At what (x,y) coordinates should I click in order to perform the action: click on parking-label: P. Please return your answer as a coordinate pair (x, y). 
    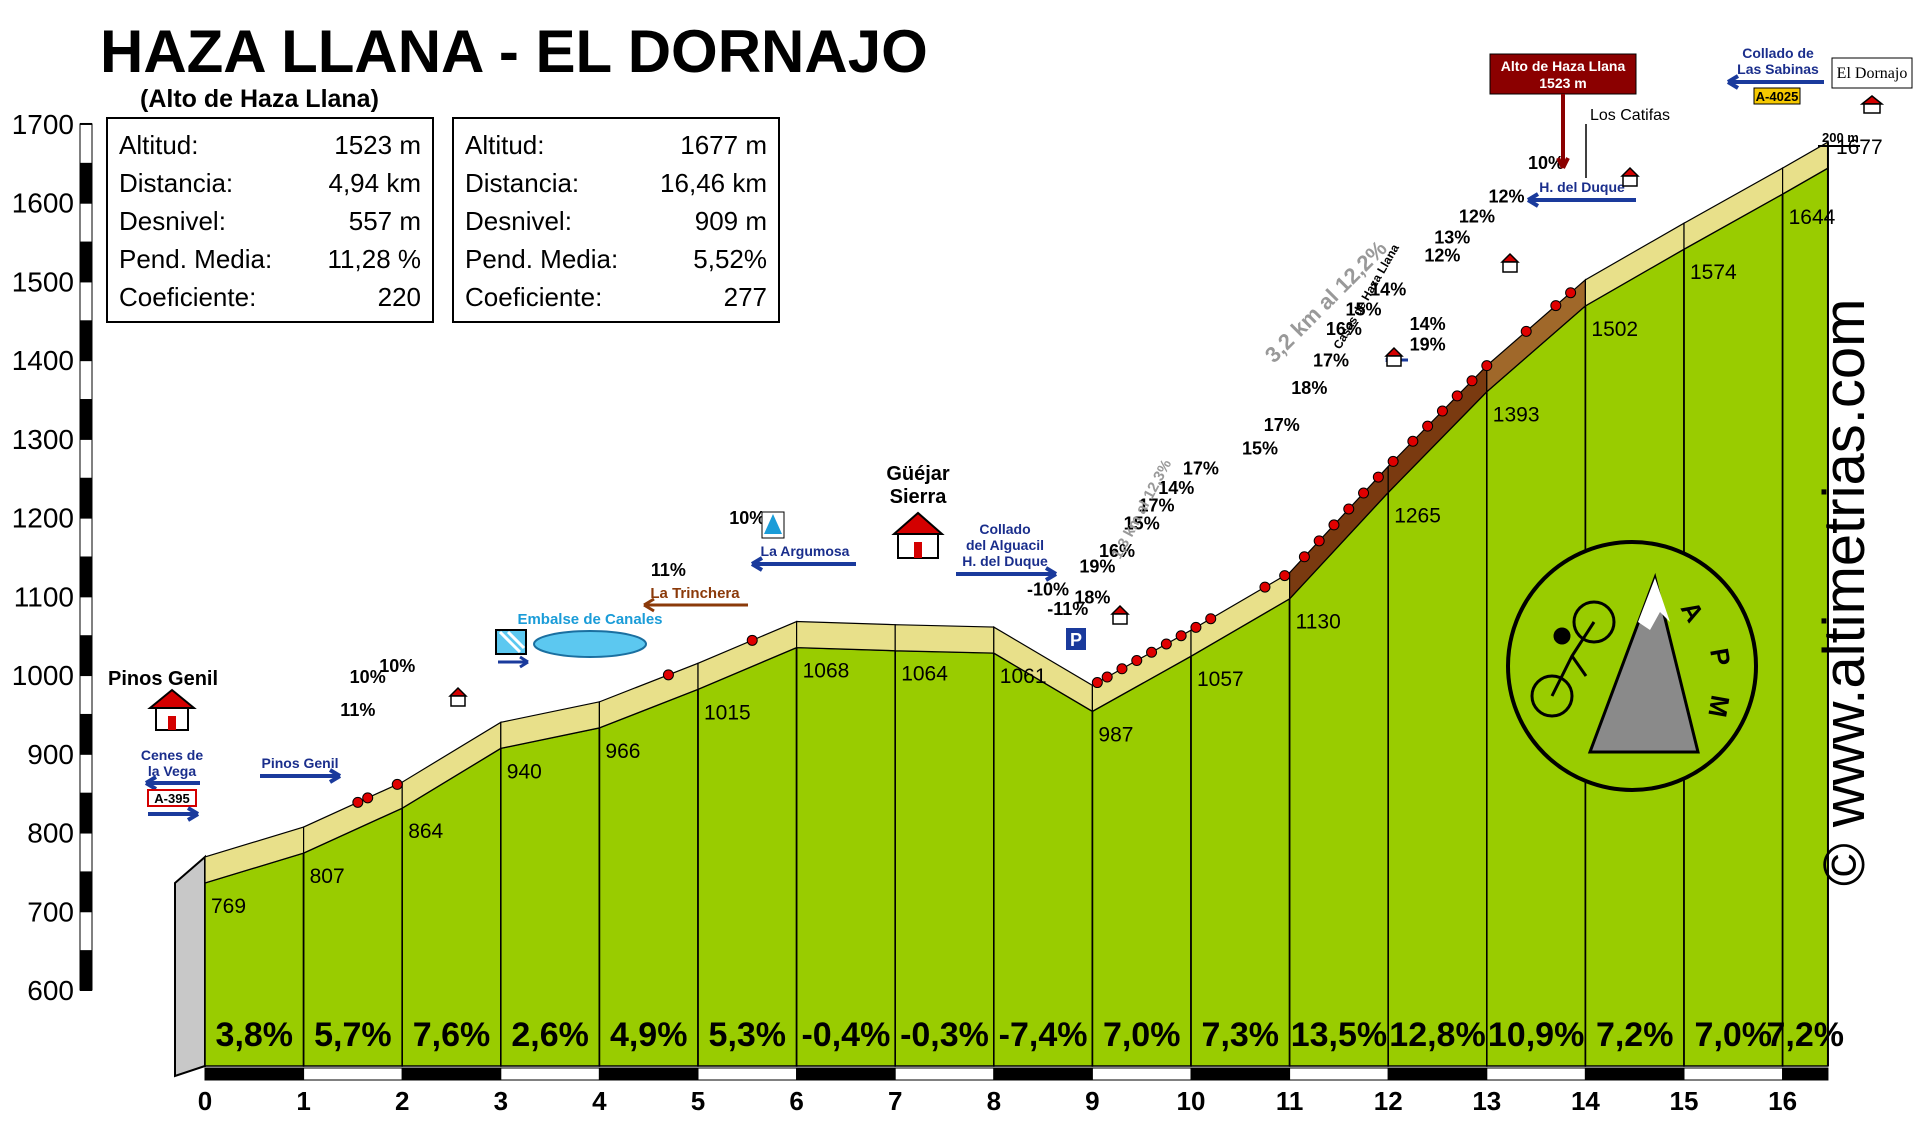
    Looking at the image, I should click on (1076, 640).